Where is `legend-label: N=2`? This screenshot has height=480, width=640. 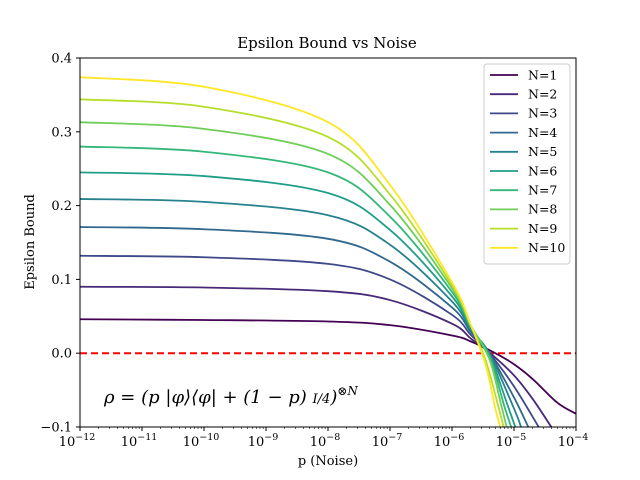
legend-label: N=2 is located at coordinates (542, 94).